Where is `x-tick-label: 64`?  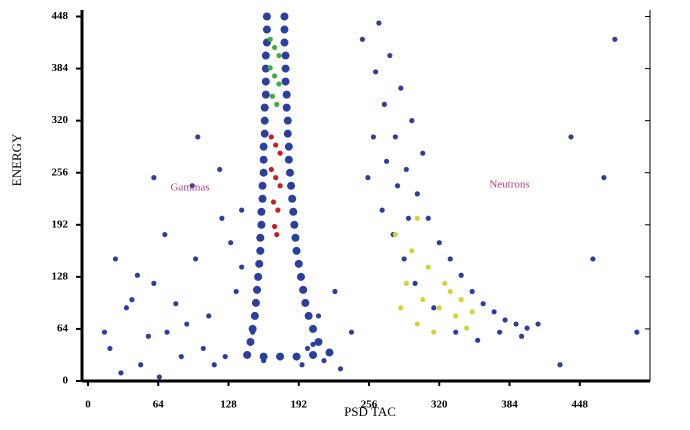 x-tick-label: 64 is located at coordinates (159, 405).